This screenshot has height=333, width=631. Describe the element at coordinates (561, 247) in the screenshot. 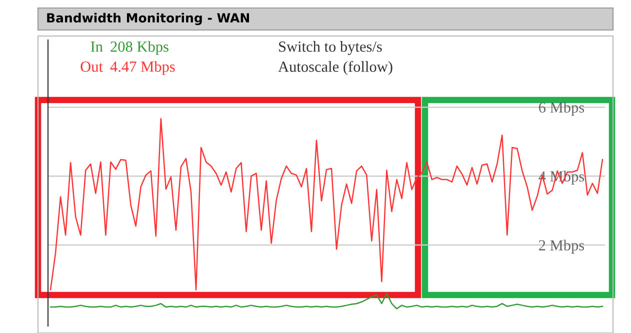

I see `y-tick-label: 2 Mbps` at that location.